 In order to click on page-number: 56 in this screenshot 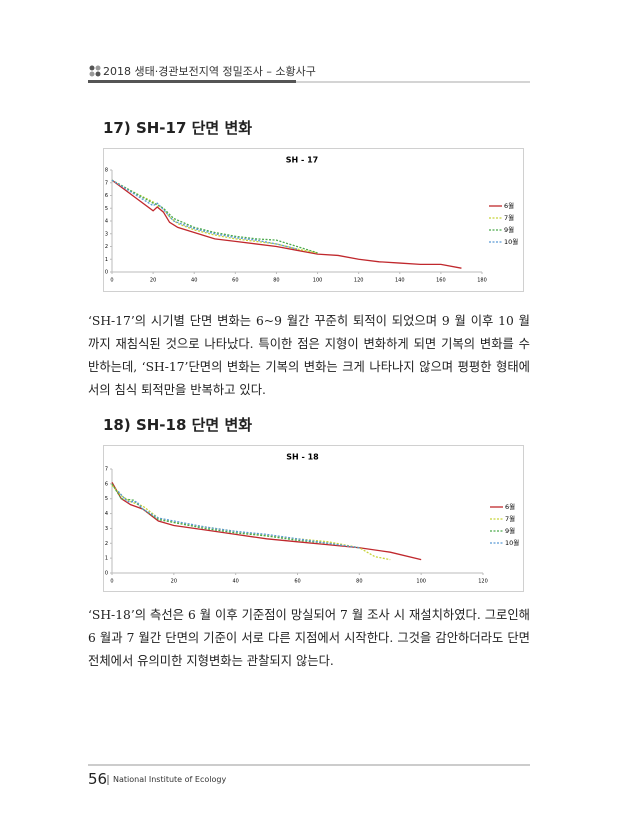, I will do `click(98, 779)`.